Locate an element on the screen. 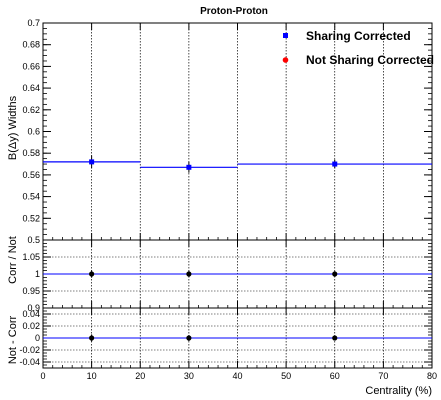 The height and width of the screenshot is (400, 441). x-tick-label: 40 is located at coordinates (237, 376).